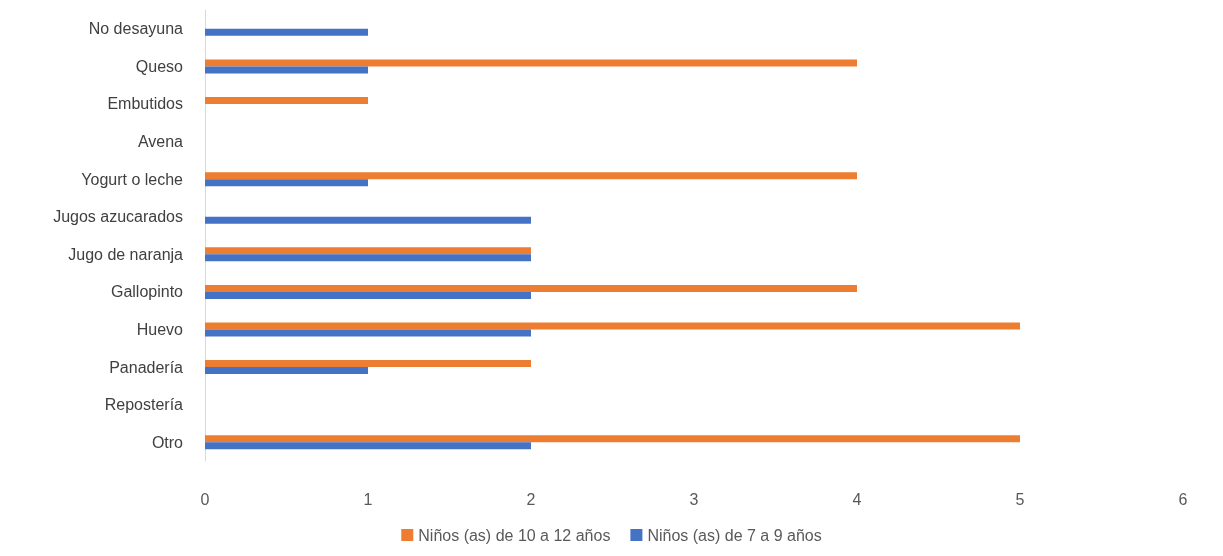 The width and height of the screenshot is (1223, 556). Describe the element at coordinates (167, 442) in the screenshot. I see `y-tick-label: Otro` at that location.